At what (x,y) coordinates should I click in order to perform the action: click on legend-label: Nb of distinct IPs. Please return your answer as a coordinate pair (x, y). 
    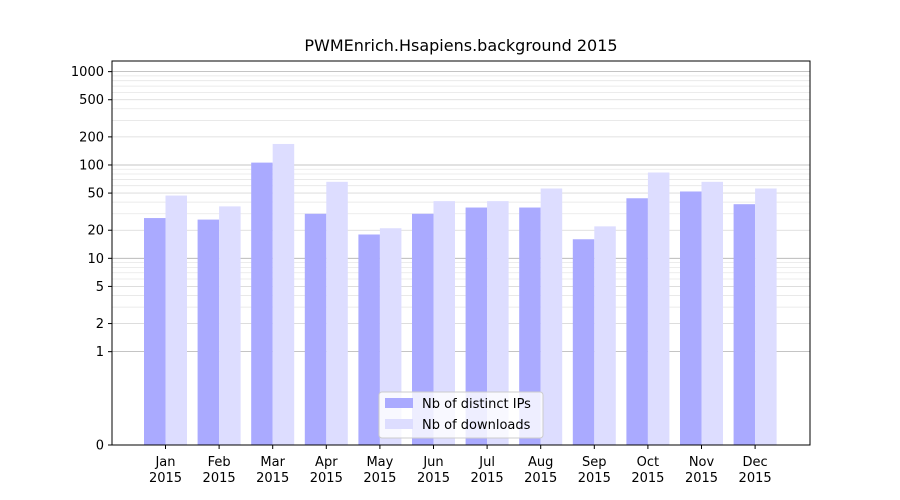
    Looking at the image, I should click on (476, 404).